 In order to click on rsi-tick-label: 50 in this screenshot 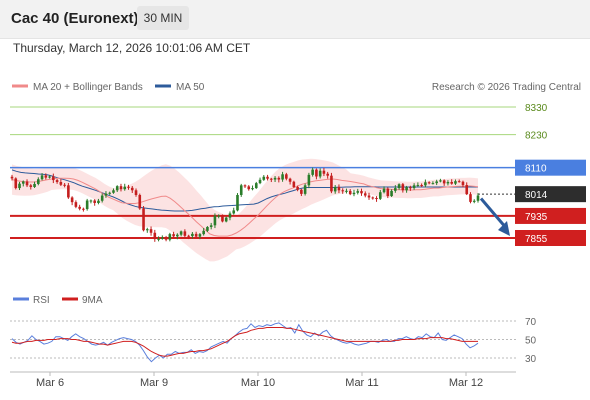, I will do `click(531, 341)`.